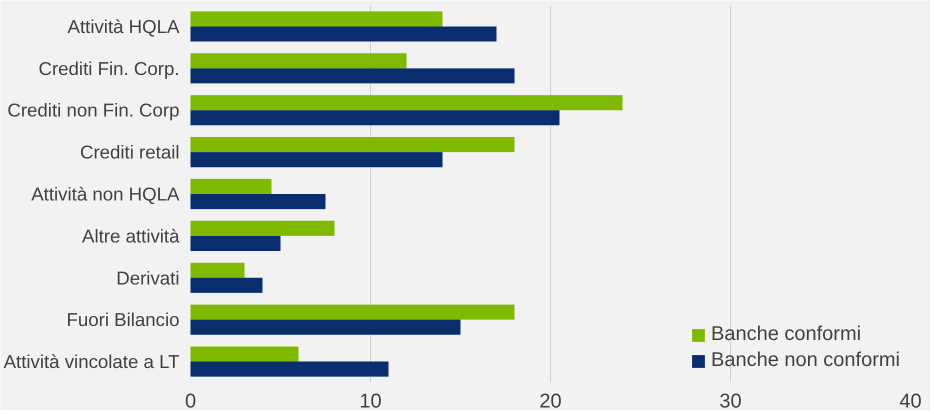 The image size is (934, 414). Describe the element at coordinates (131, 235) in the screenshot. I see `y-tick-label: Altre attività` at that location.